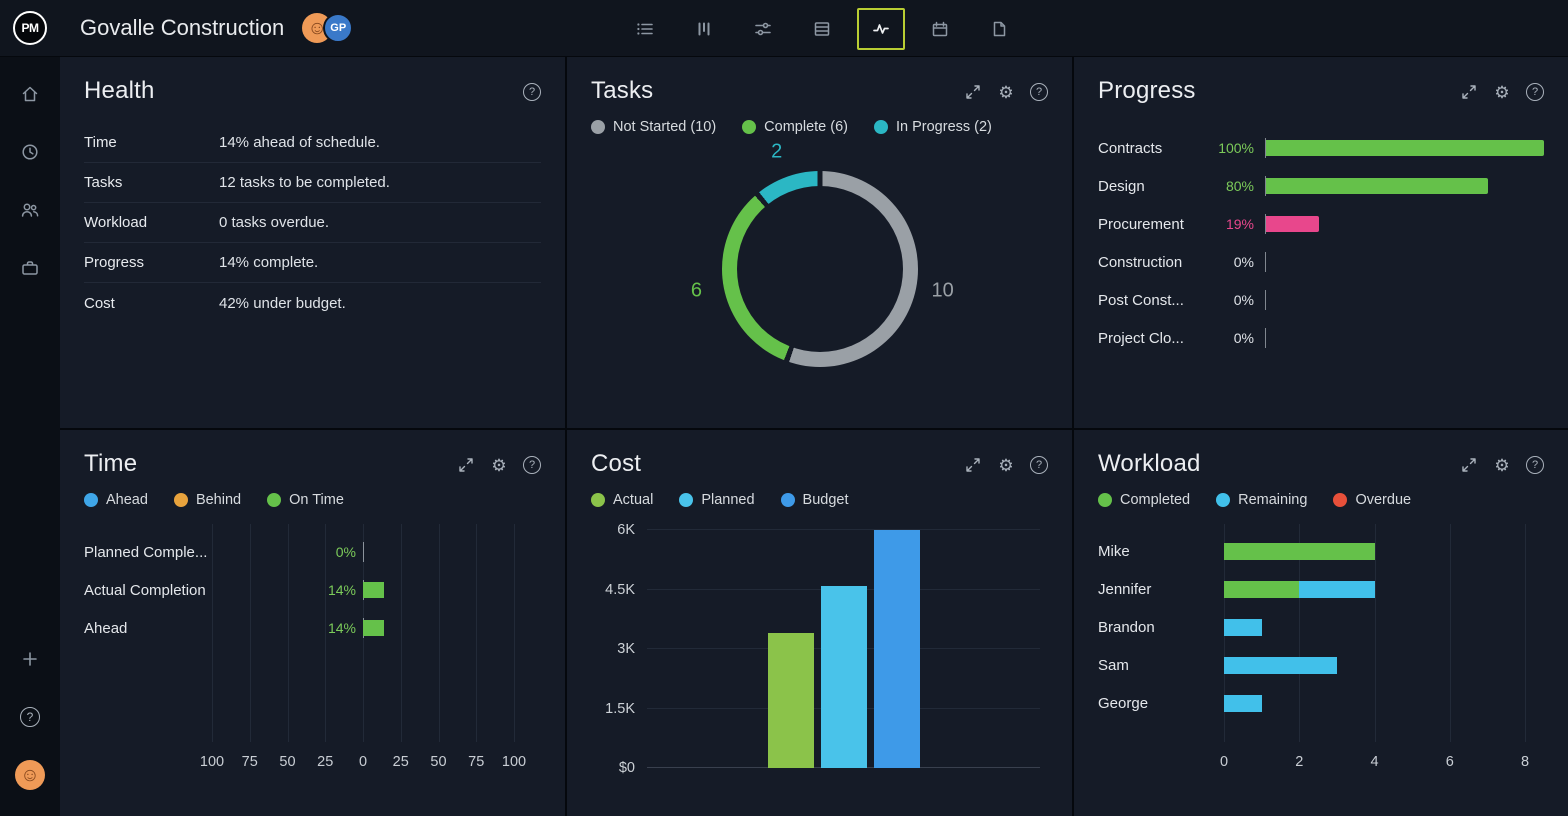  Describe the element at coordinates (312, 303) in the screenshot. I see `health-row: Cost 42% under budget.` at that location.